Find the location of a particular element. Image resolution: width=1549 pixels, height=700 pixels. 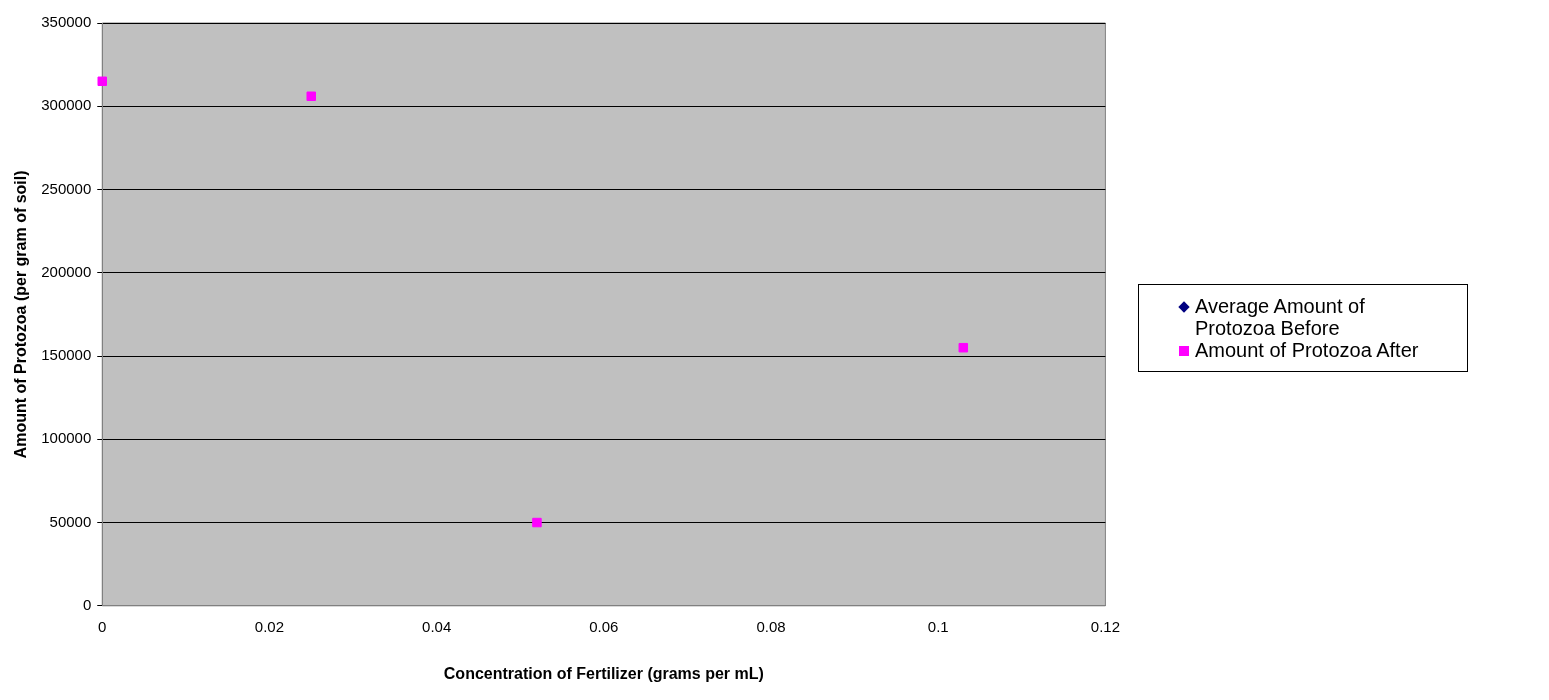

x-tick-label: 0.08 is located at coordinates (771, 626).